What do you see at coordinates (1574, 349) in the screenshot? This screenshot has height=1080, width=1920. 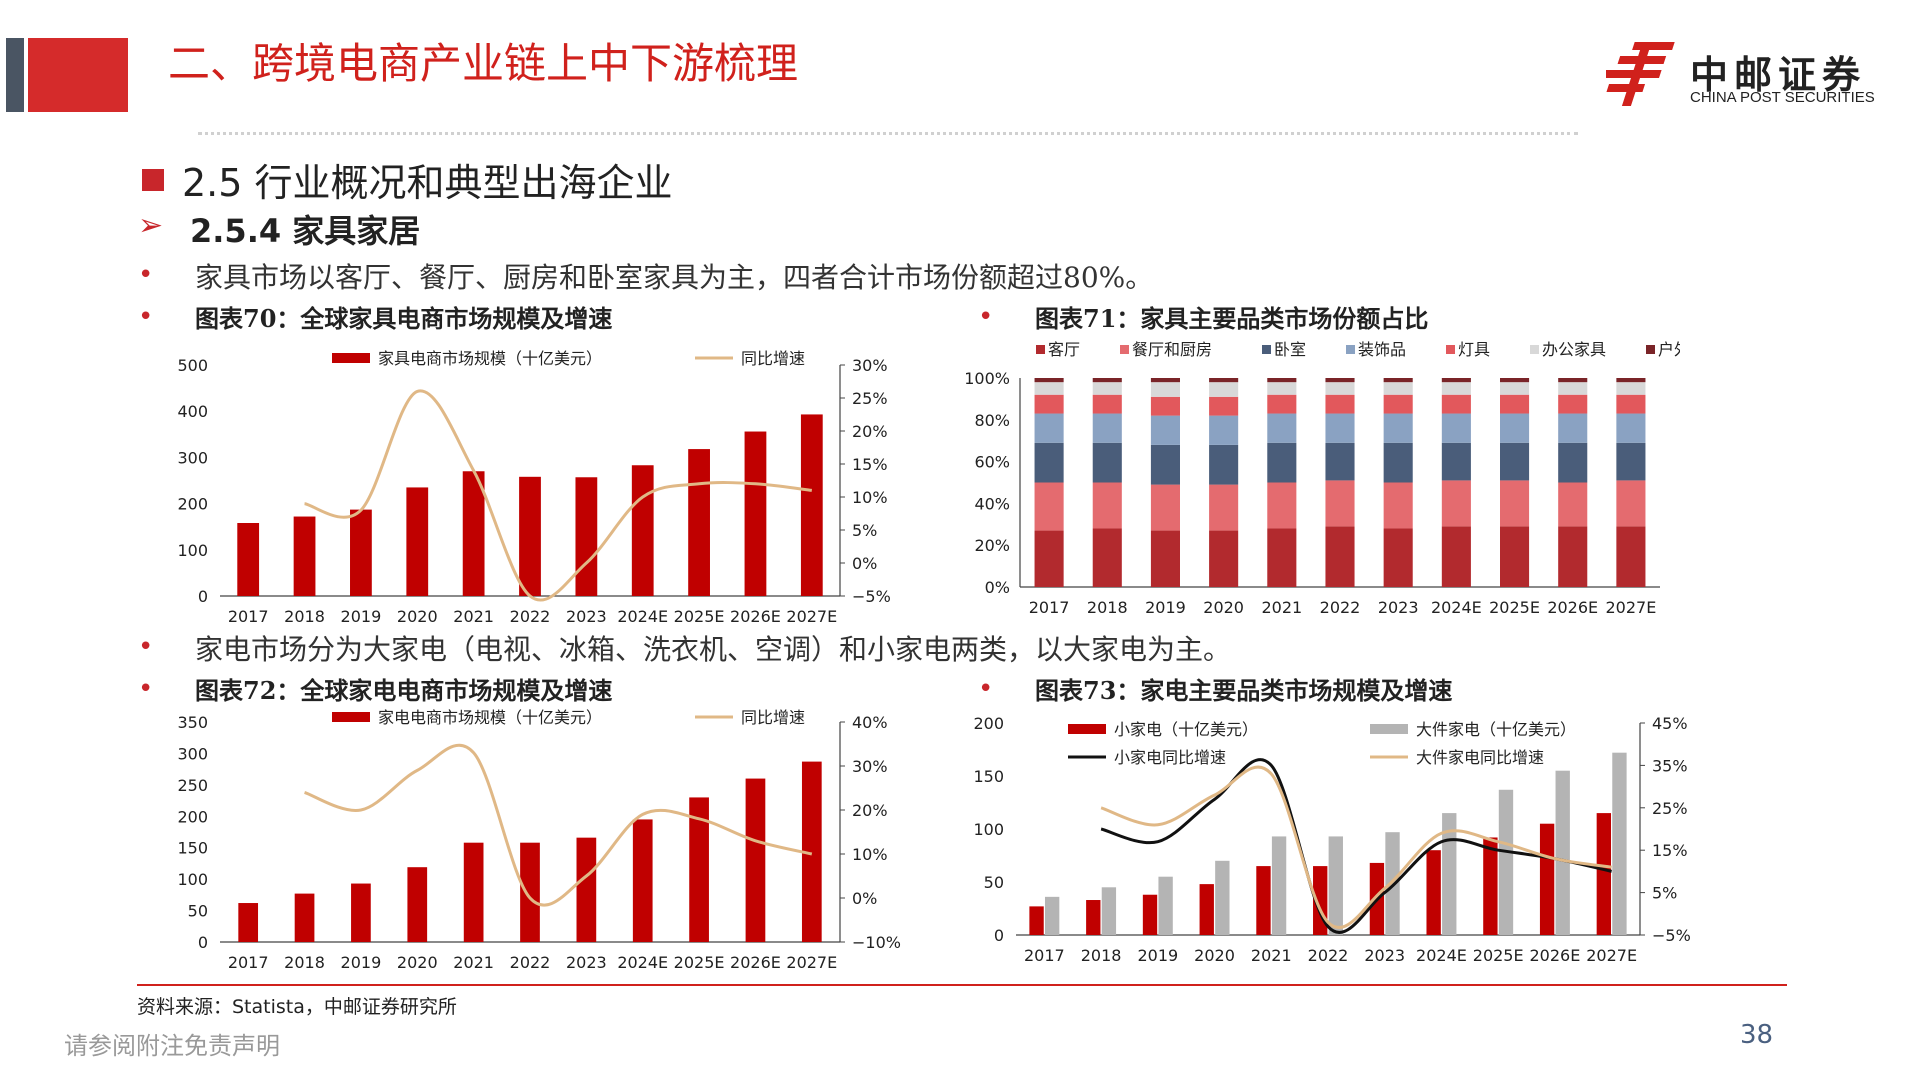 I see `legend-label: 办公家具` at bounding box center [1574, 349].